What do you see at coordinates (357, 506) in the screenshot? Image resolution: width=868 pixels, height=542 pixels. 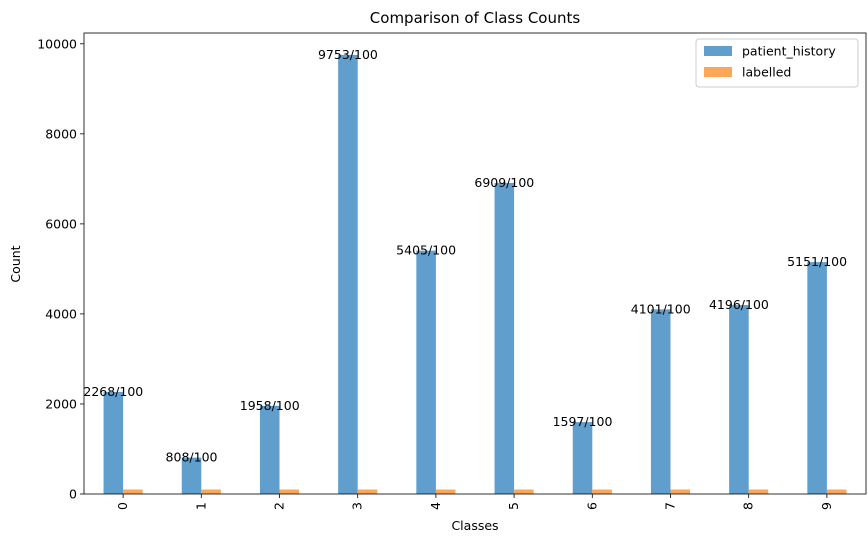 I see `x-tick-label-3: 3` at bounding box center [357, 506].